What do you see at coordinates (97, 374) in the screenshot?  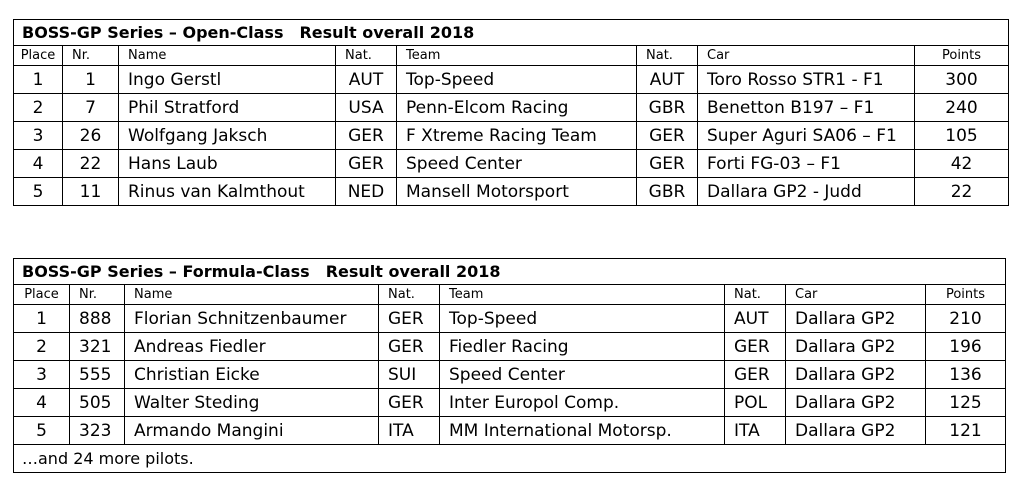 I see `number-cell: 555` at bounding box center [97, 374].